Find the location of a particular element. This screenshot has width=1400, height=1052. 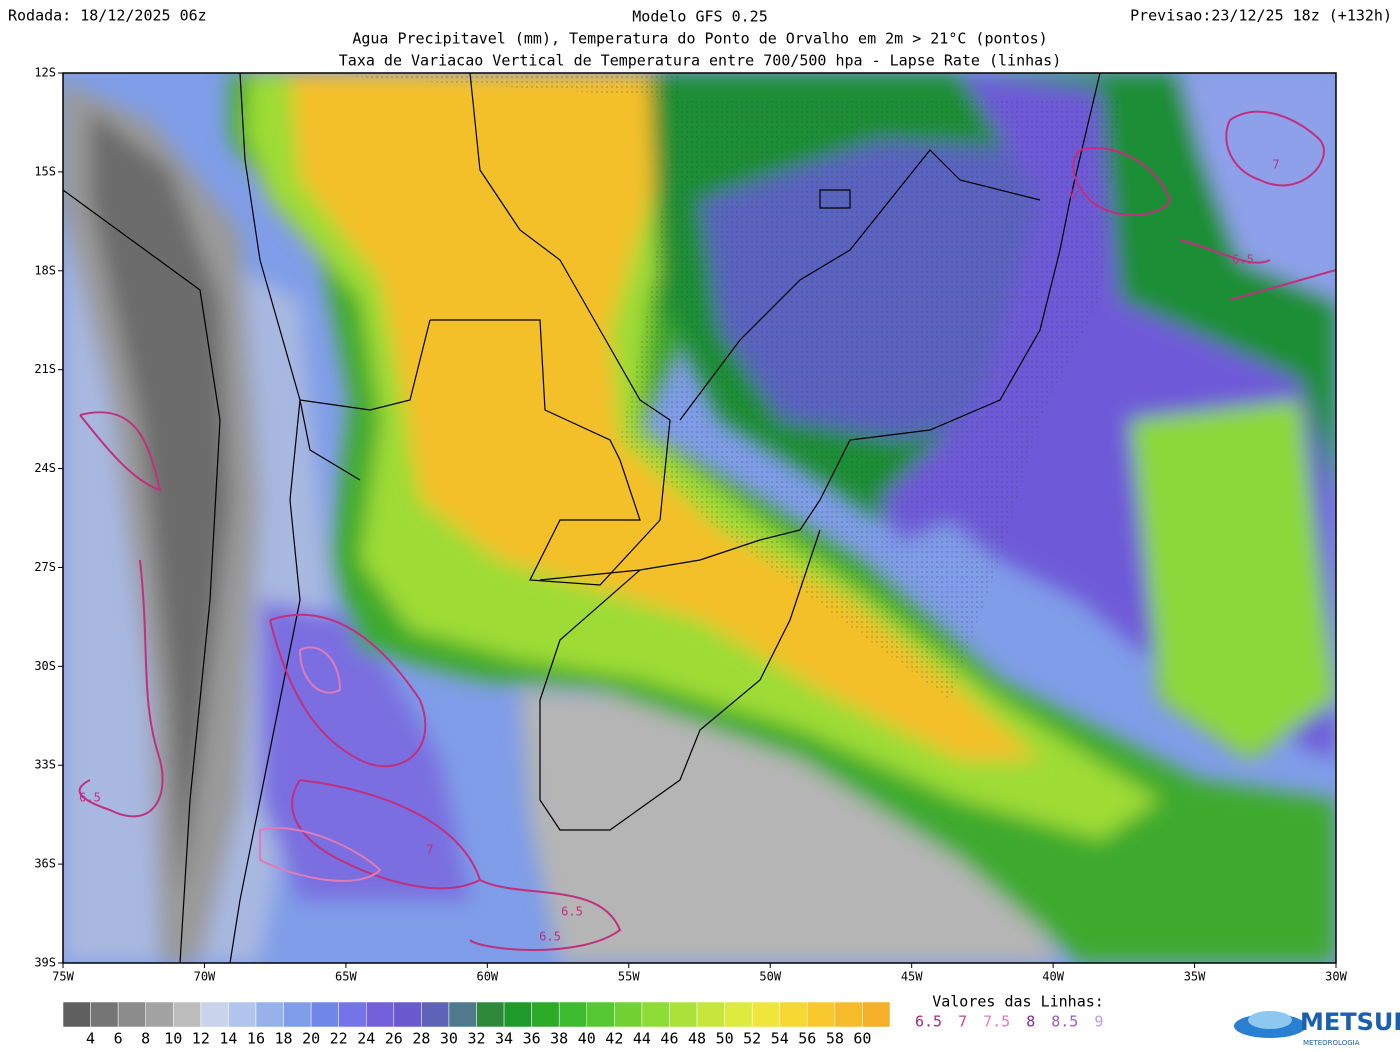

lon-label: 70W is located at coordinates (205, 977).